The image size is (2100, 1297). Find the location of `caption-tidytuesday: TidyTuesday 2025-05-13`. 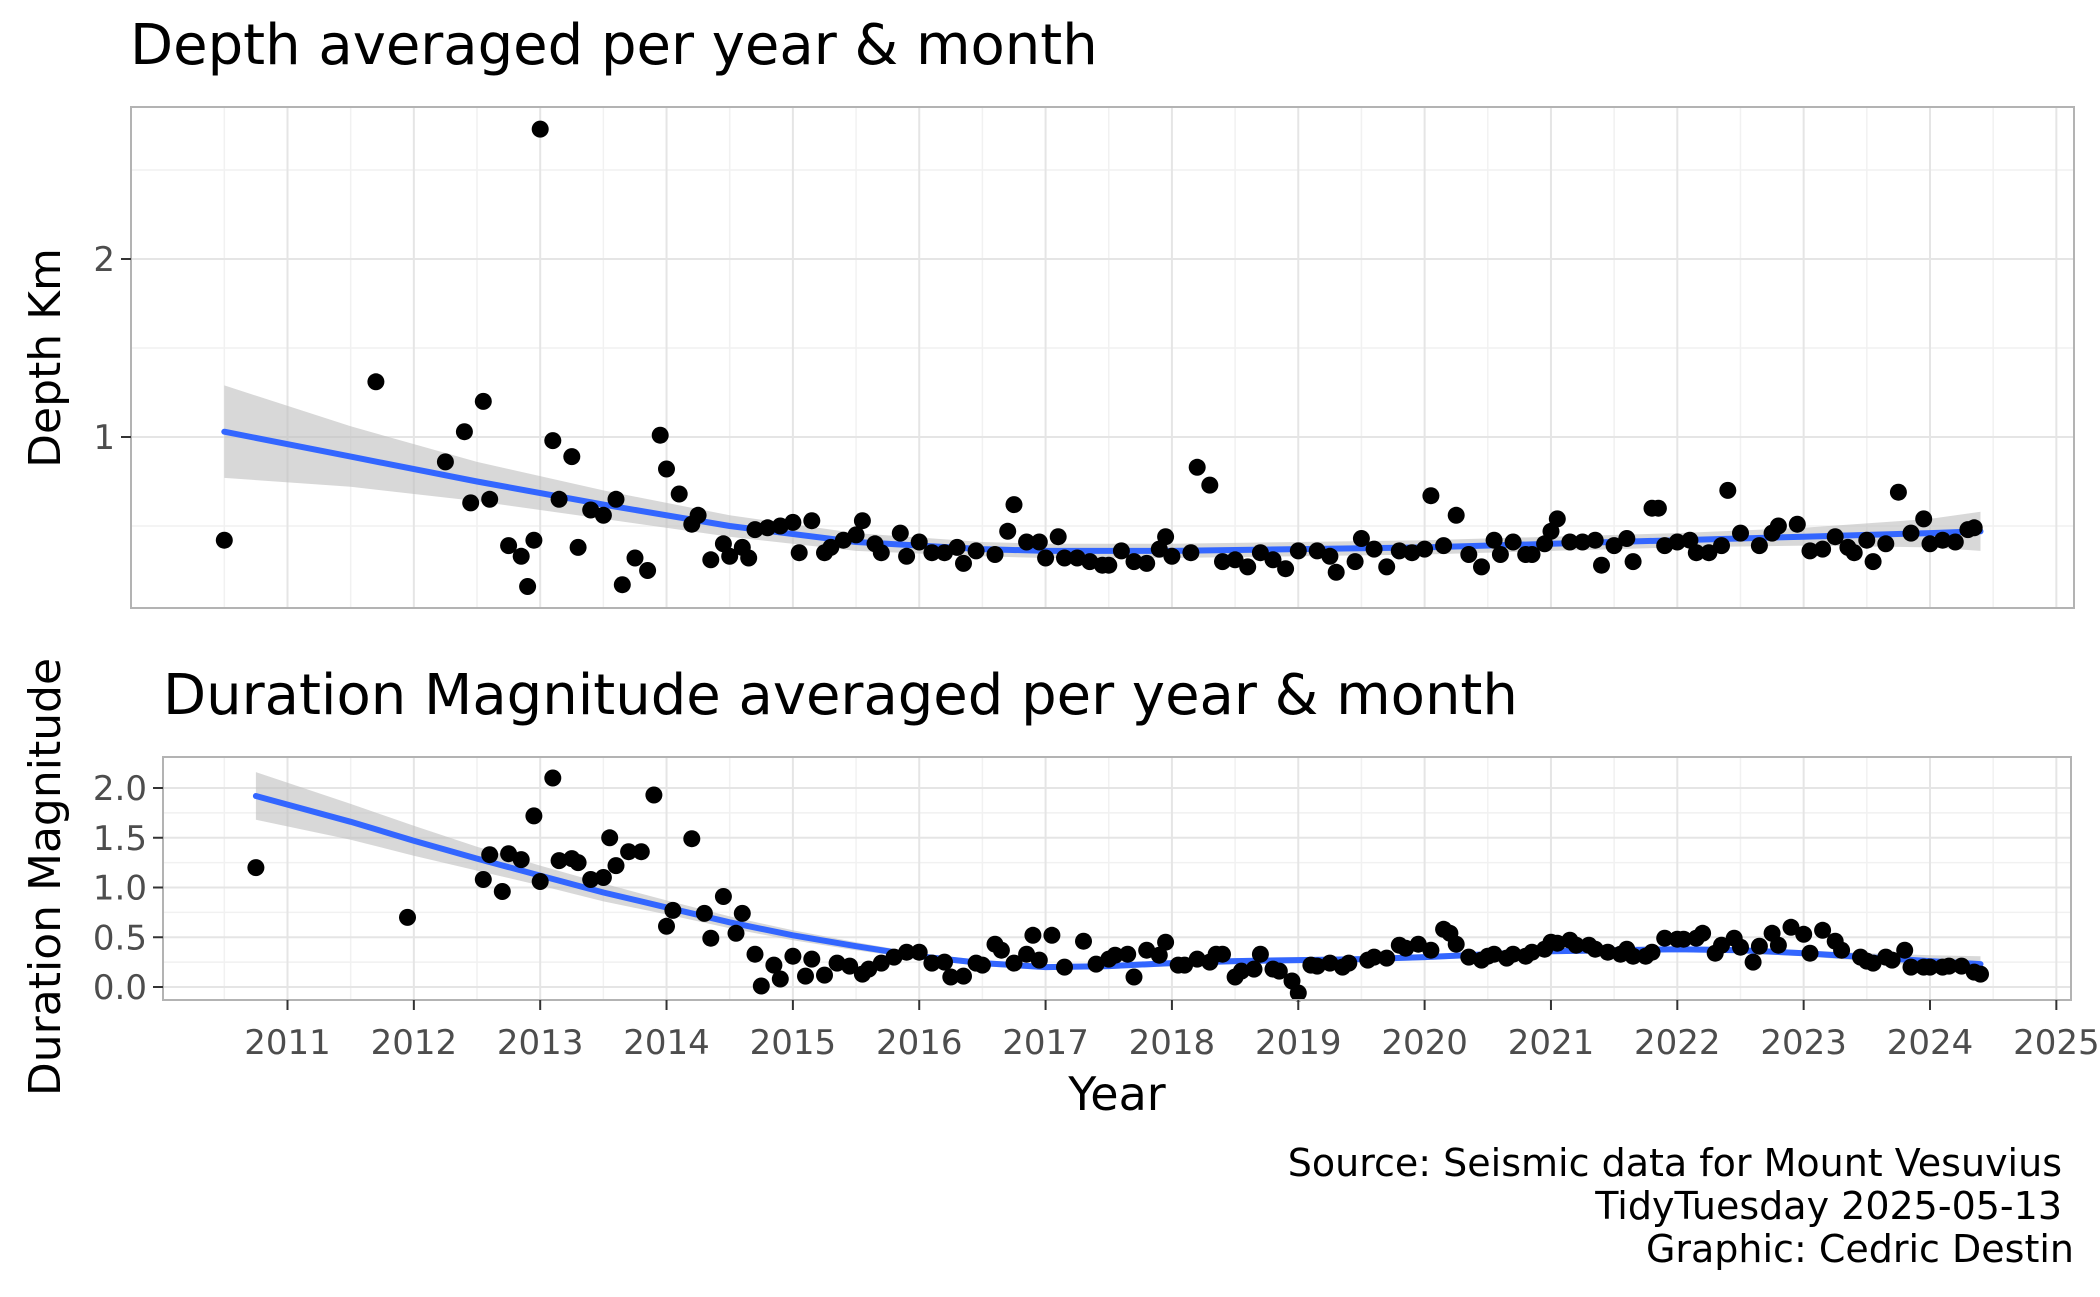

caption-tidytuesday: TidyTuesday 2025-05-13 is located at coordinates (1828, 1206).